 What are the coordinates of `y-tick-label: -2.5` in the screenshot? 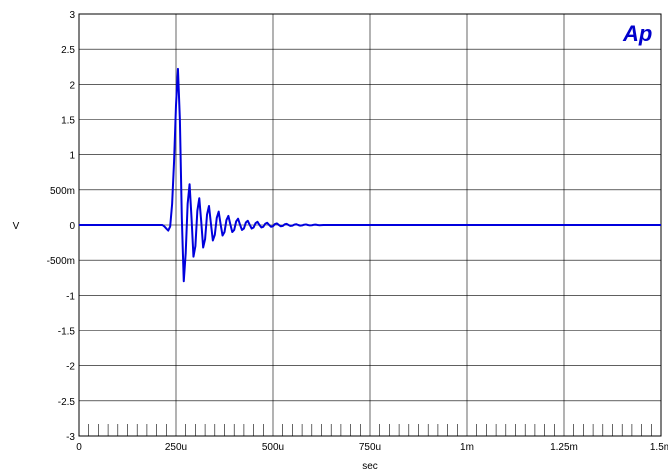 It's located at (67, 402).